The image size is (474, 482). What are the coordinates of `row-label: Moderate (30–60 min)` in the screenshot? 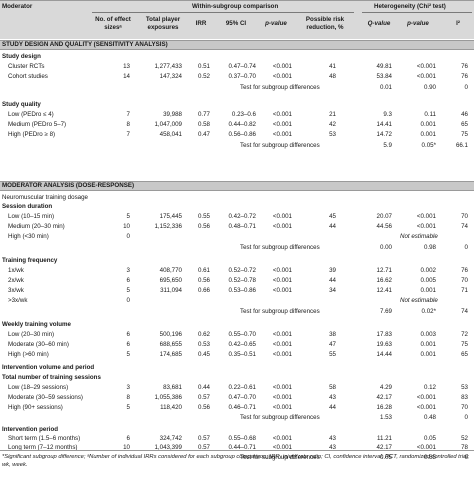 It's located at (38, 344).